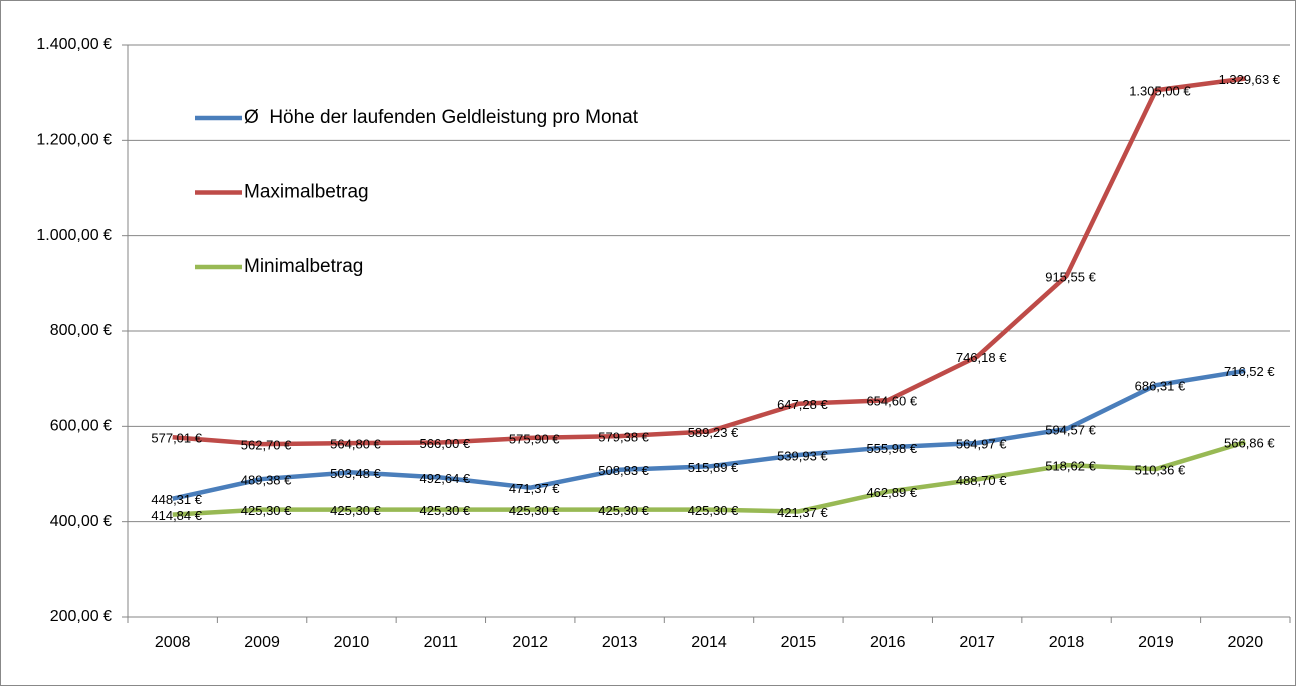  Describe the element at coordinates (441, 642) in the screenshot. I see `x-tick-label: 2011` at that location.